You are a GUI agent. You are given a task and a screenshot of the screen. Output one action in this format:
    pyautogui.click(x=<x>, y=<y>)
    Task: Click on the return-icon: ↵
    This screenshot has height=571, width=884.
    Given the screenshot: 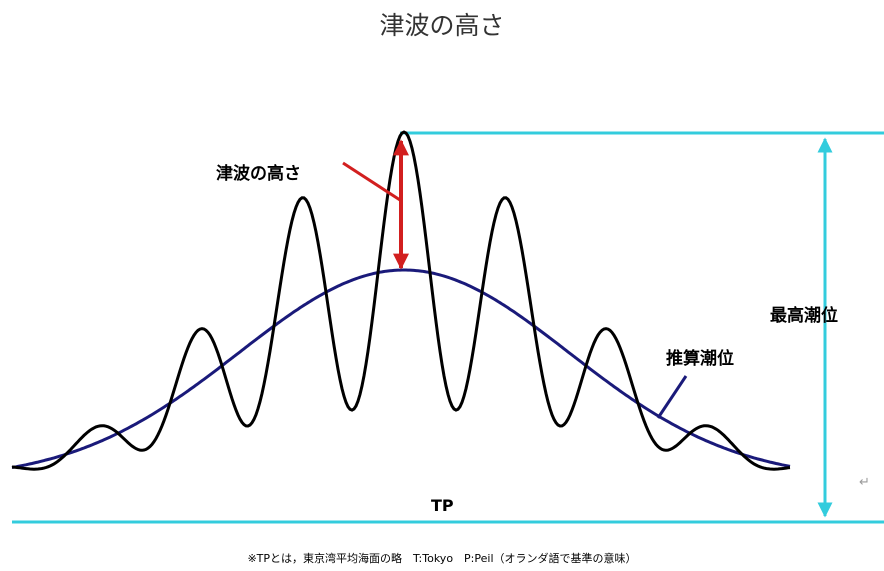 What is the action you would take?
    pyautogui.click(x=864, y=482)
    